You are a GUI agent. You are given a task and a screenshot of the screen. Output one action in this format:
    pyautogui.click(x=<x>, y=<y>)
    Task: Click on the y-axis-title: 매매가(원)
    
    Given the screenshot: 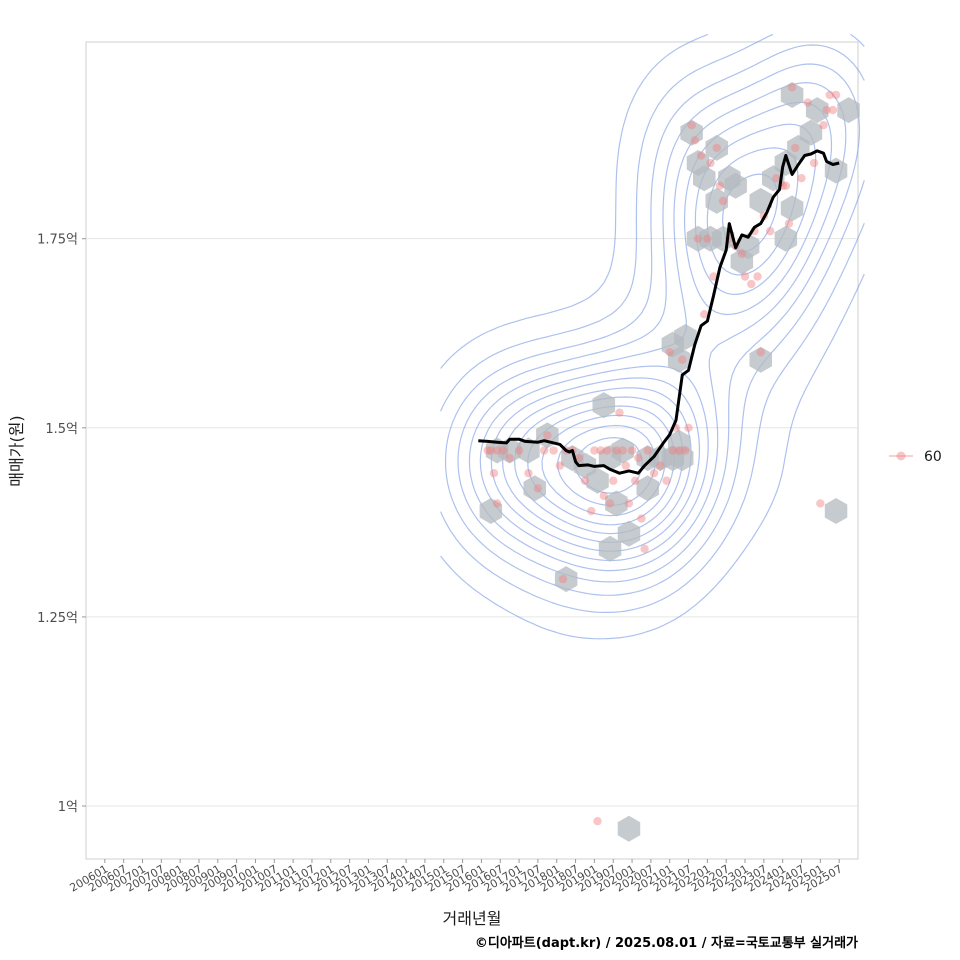 What is the action you would take?
    pyautogui.click(x=16, y=450)
    